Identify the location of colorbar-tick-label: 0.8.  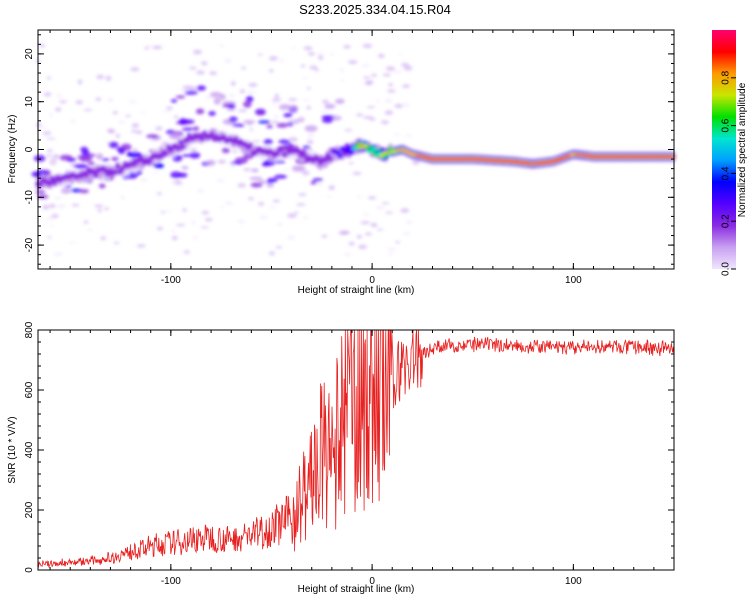
(726, 77).